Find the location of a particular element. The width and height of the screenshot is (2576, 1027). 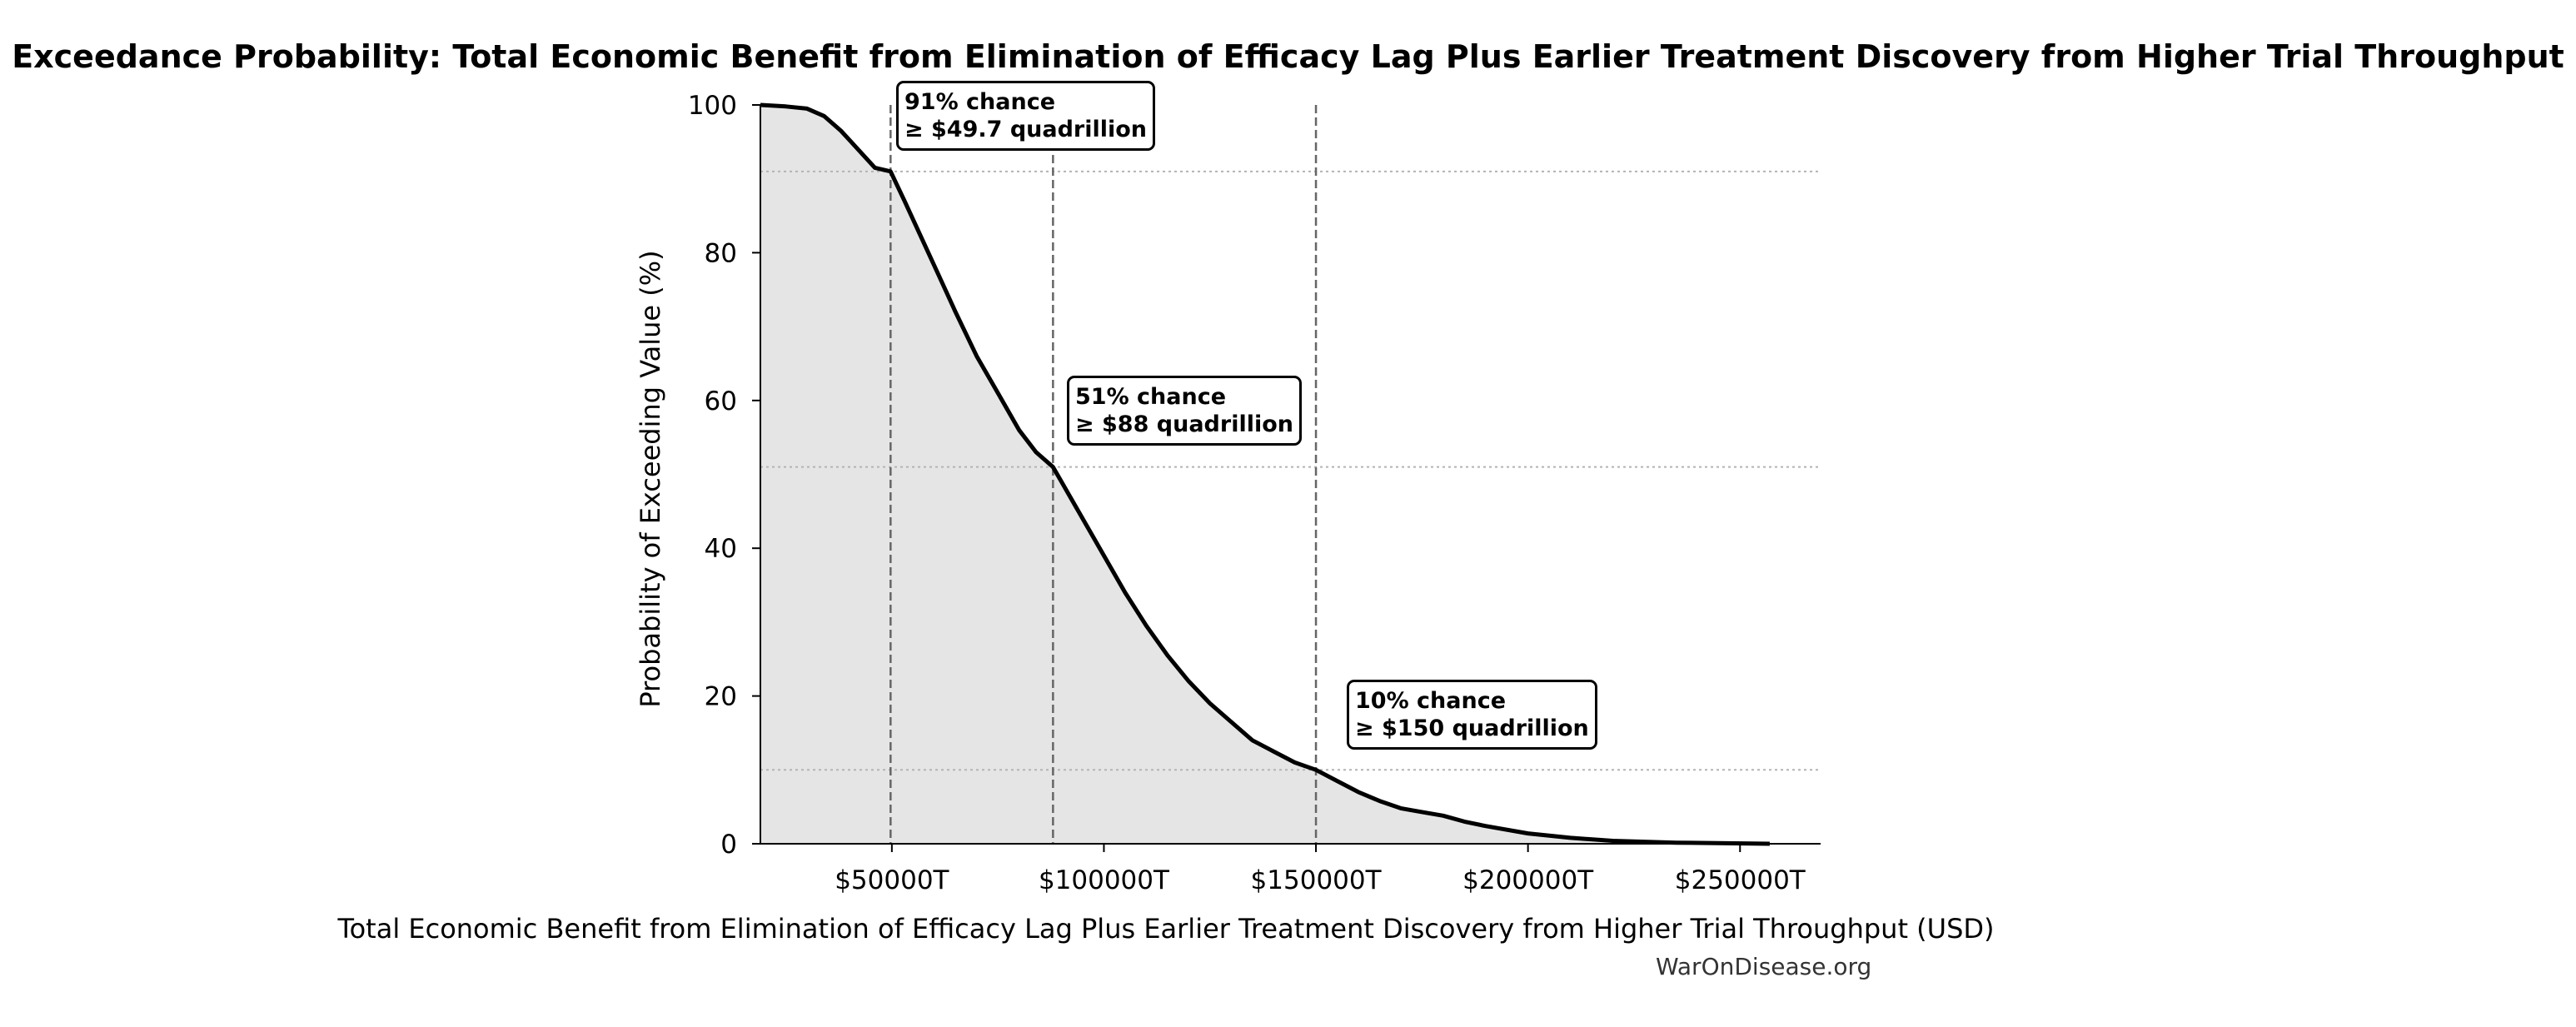

y-tick-label: 40 is located at coordinates (721, 549).